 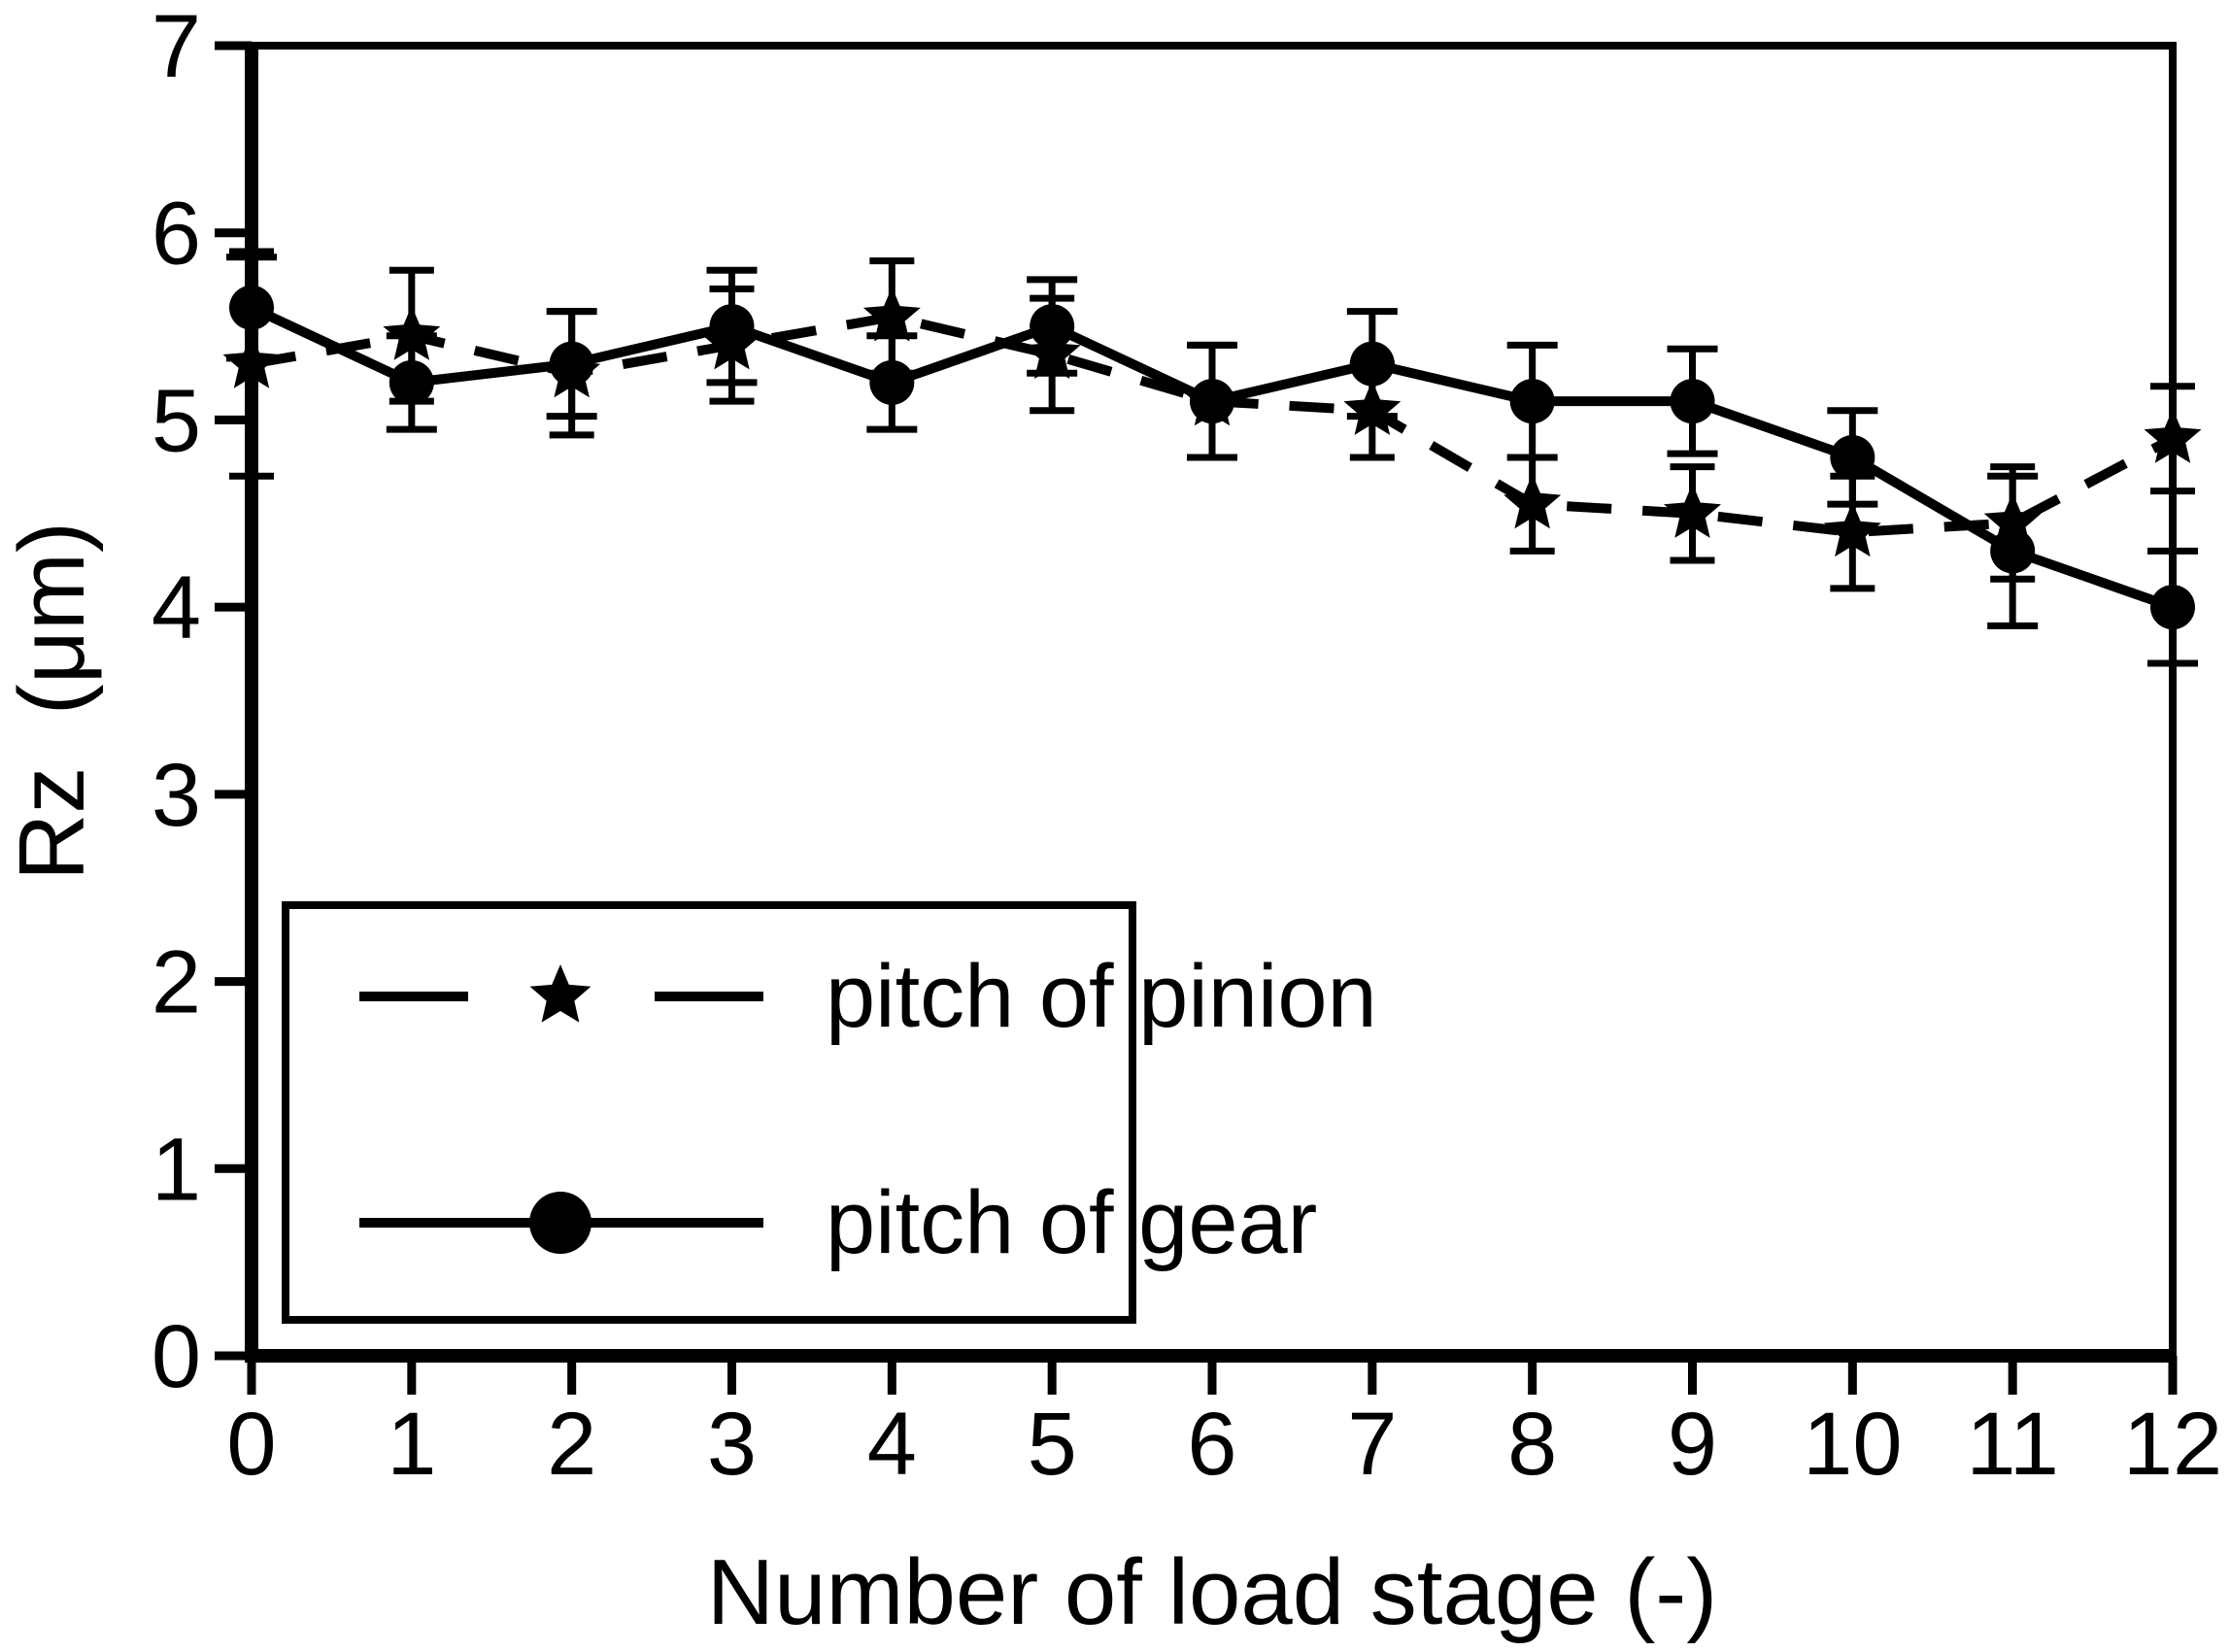 What do you see at coordinates (1101, 996) in the screenshot?
I see `legend-label-pinion: pitch of pinion` at bounding box center [1101, 996].